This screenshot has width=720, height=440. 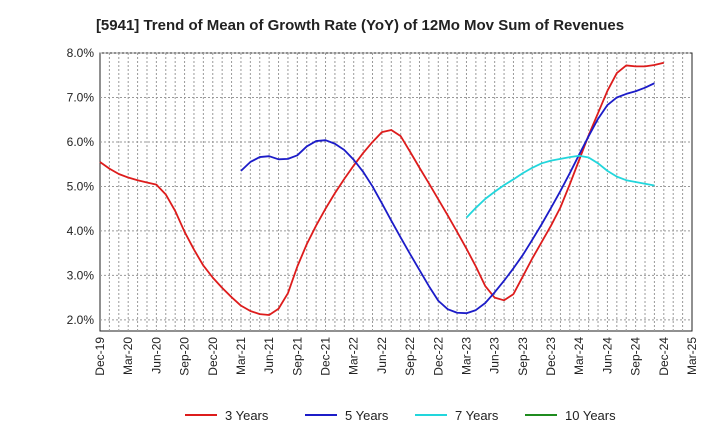 I want to click on legend-label: 5 Years, so click(x=367, y=415).